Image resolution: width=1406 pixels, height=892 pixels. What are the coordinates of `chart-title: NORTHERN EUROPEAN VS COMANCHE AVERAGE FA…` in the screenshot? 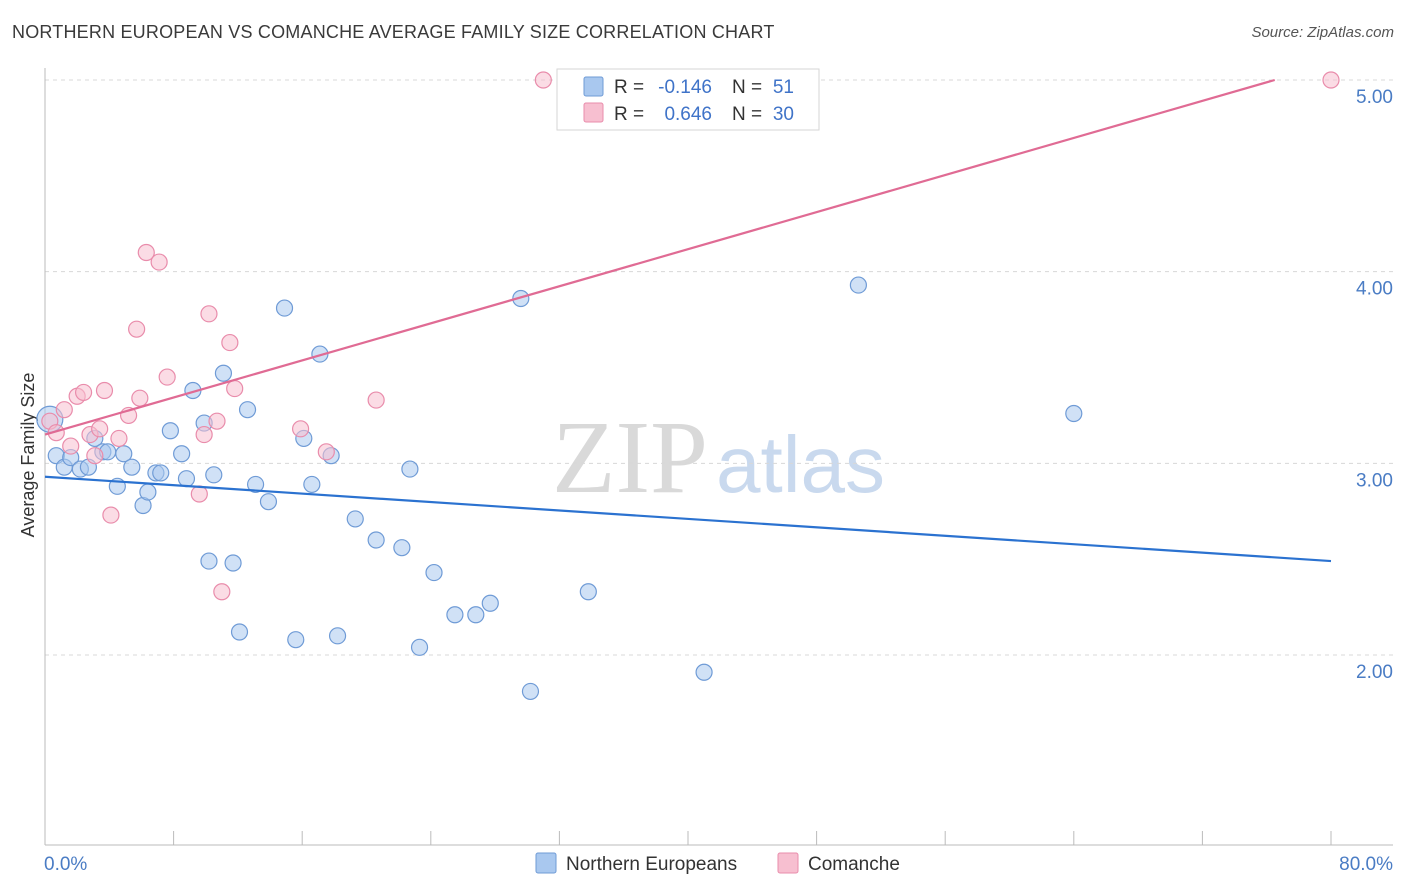 It's located at (393, 32).